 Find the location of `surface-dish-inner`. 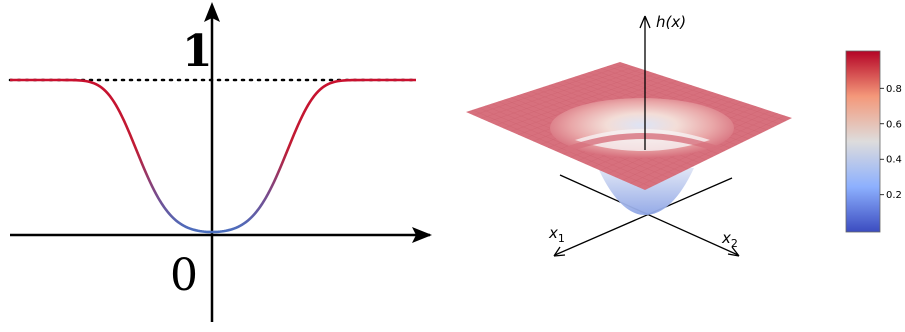

surface-dish-inner is located at coordinates (642, 140).